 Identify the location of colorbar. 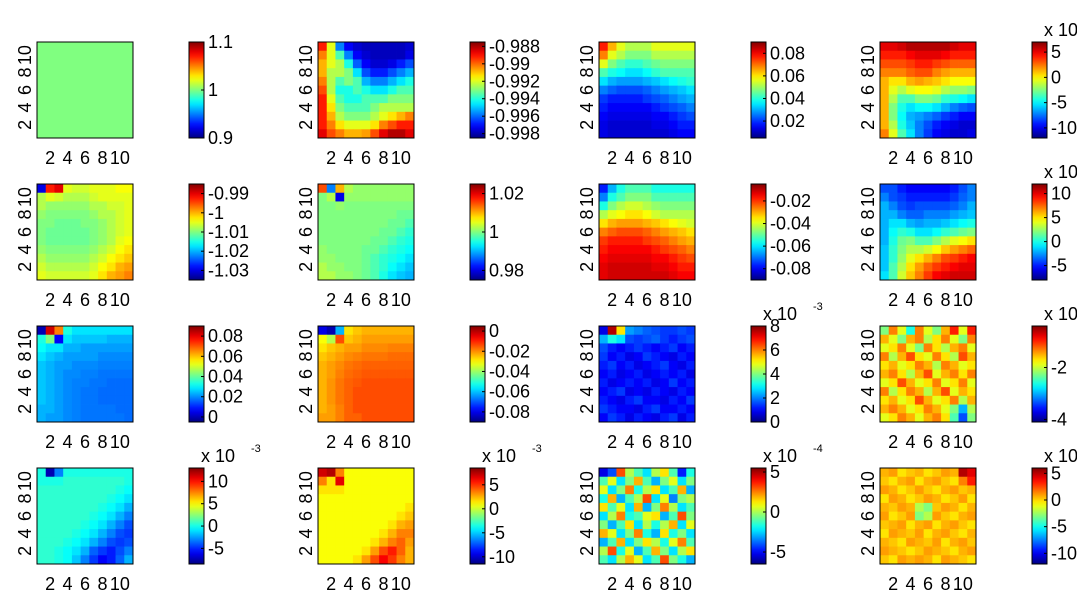
(1039, 232).